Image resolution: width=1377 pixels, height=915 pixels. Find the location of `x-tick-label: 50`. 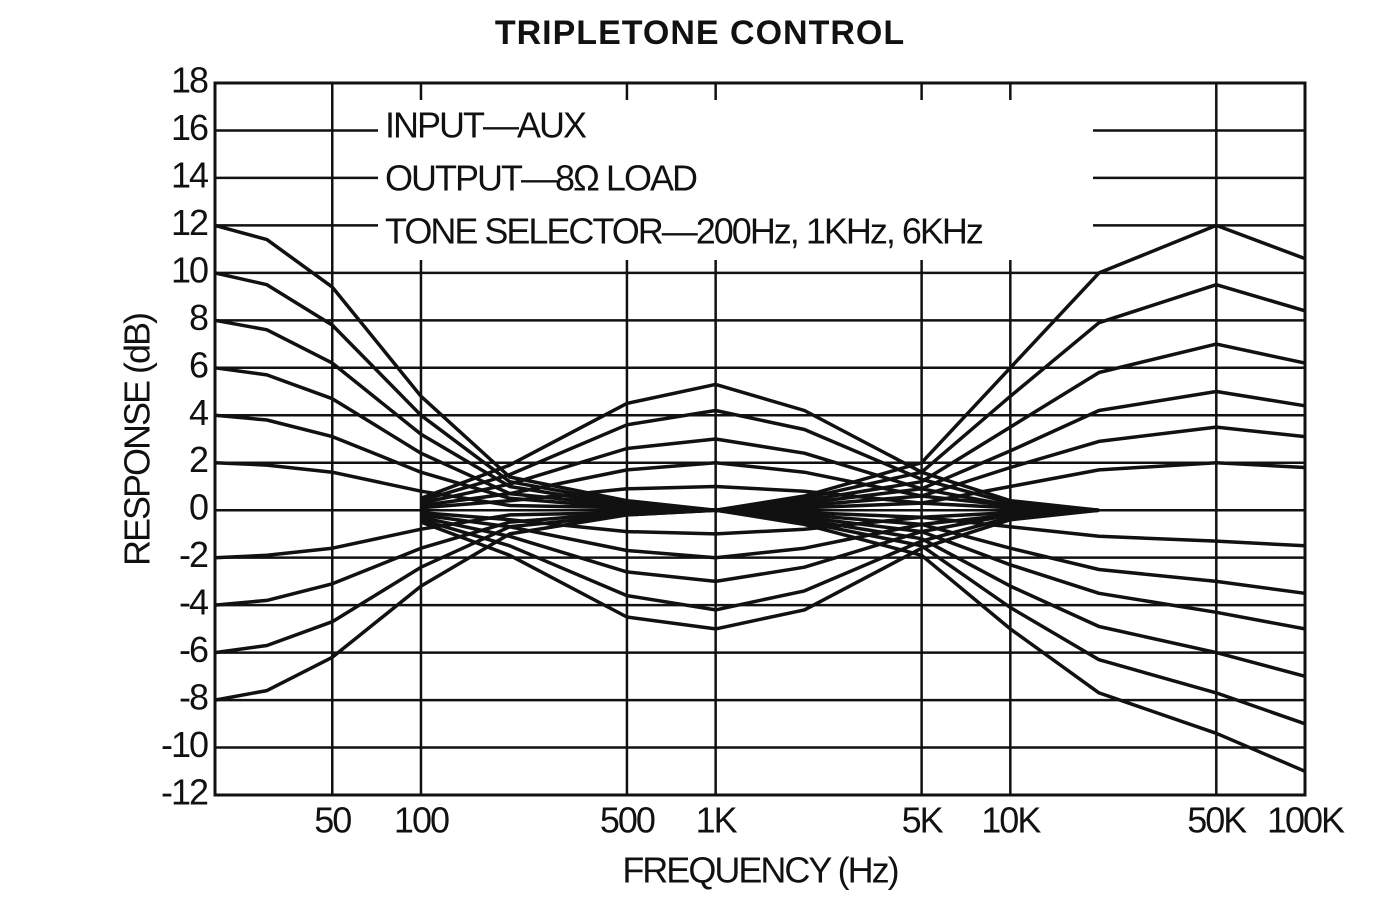

x-tick-label: 50 is located at coordinates (332, 820).